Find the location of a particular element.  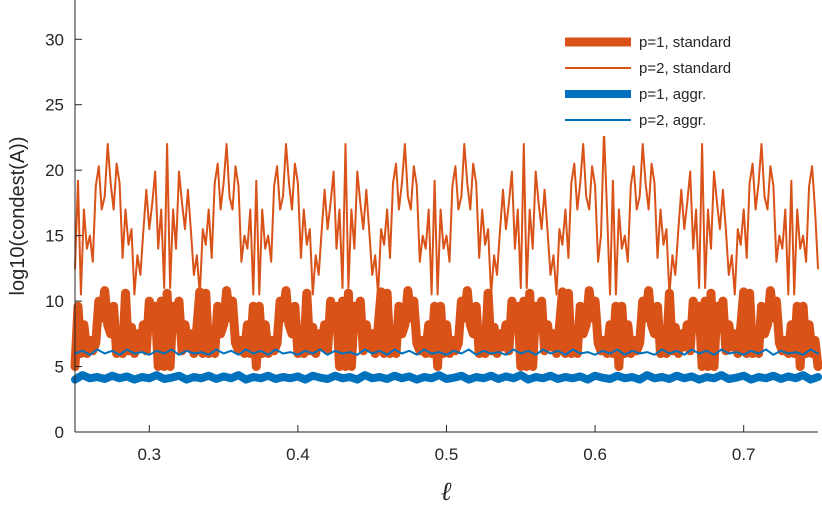

x-tick-label: 0.6 is located at coordinates (595, 454).